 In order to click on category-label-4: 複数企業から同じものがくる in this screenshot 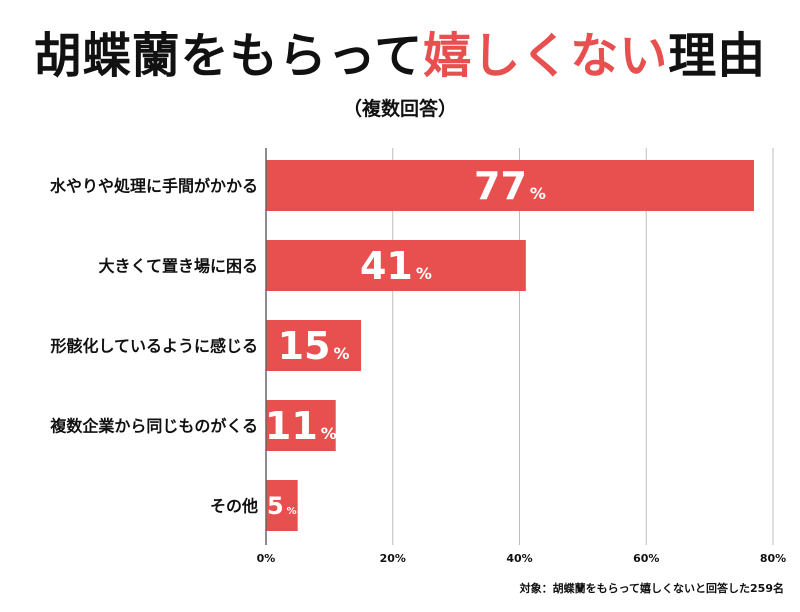, I will do `click(153, 426)`.